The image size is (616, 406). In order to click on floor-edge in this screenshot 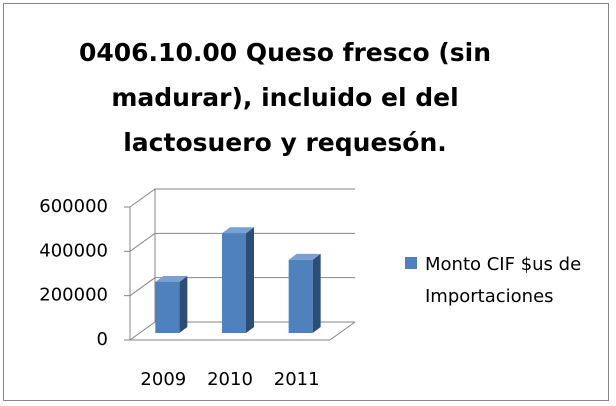, I will do `click(342, 331)`.